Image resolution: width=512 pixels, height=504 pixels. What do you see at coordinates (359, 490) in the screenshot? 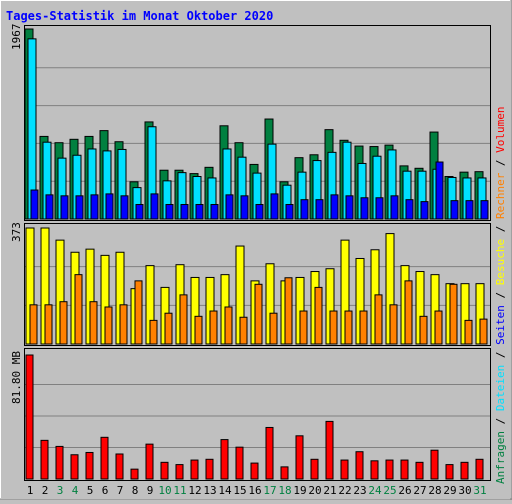
I see `x-tick-label-day-23: 23` at bounding box center [359, 490].